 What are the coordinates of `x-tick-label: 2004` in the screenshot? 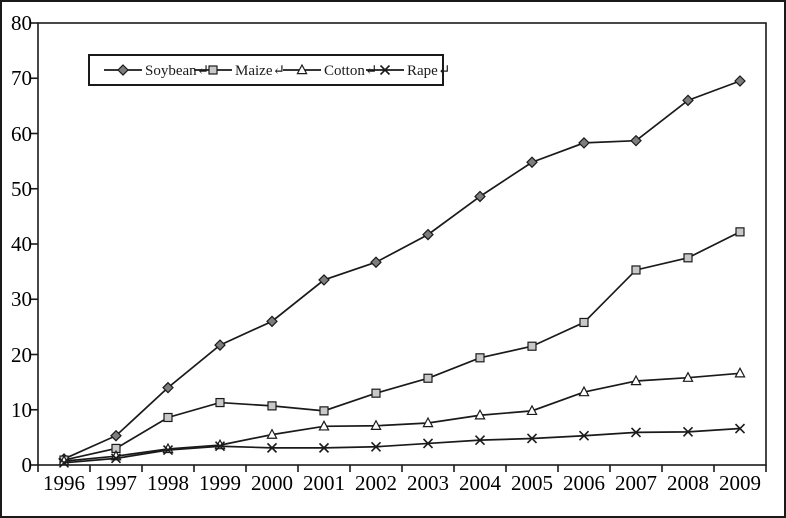 It's located at (480, 483).